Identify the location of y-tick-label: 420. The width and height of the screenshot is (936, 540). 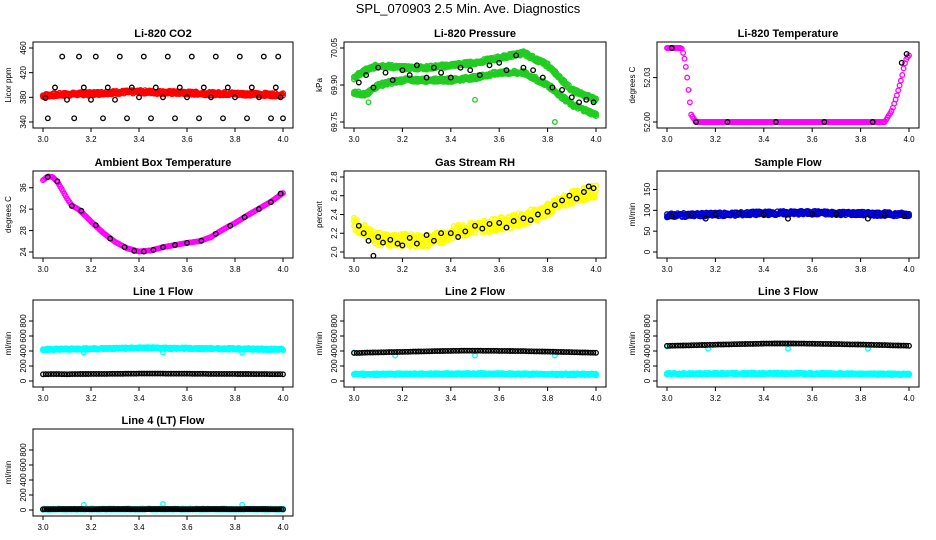
(23, 72).